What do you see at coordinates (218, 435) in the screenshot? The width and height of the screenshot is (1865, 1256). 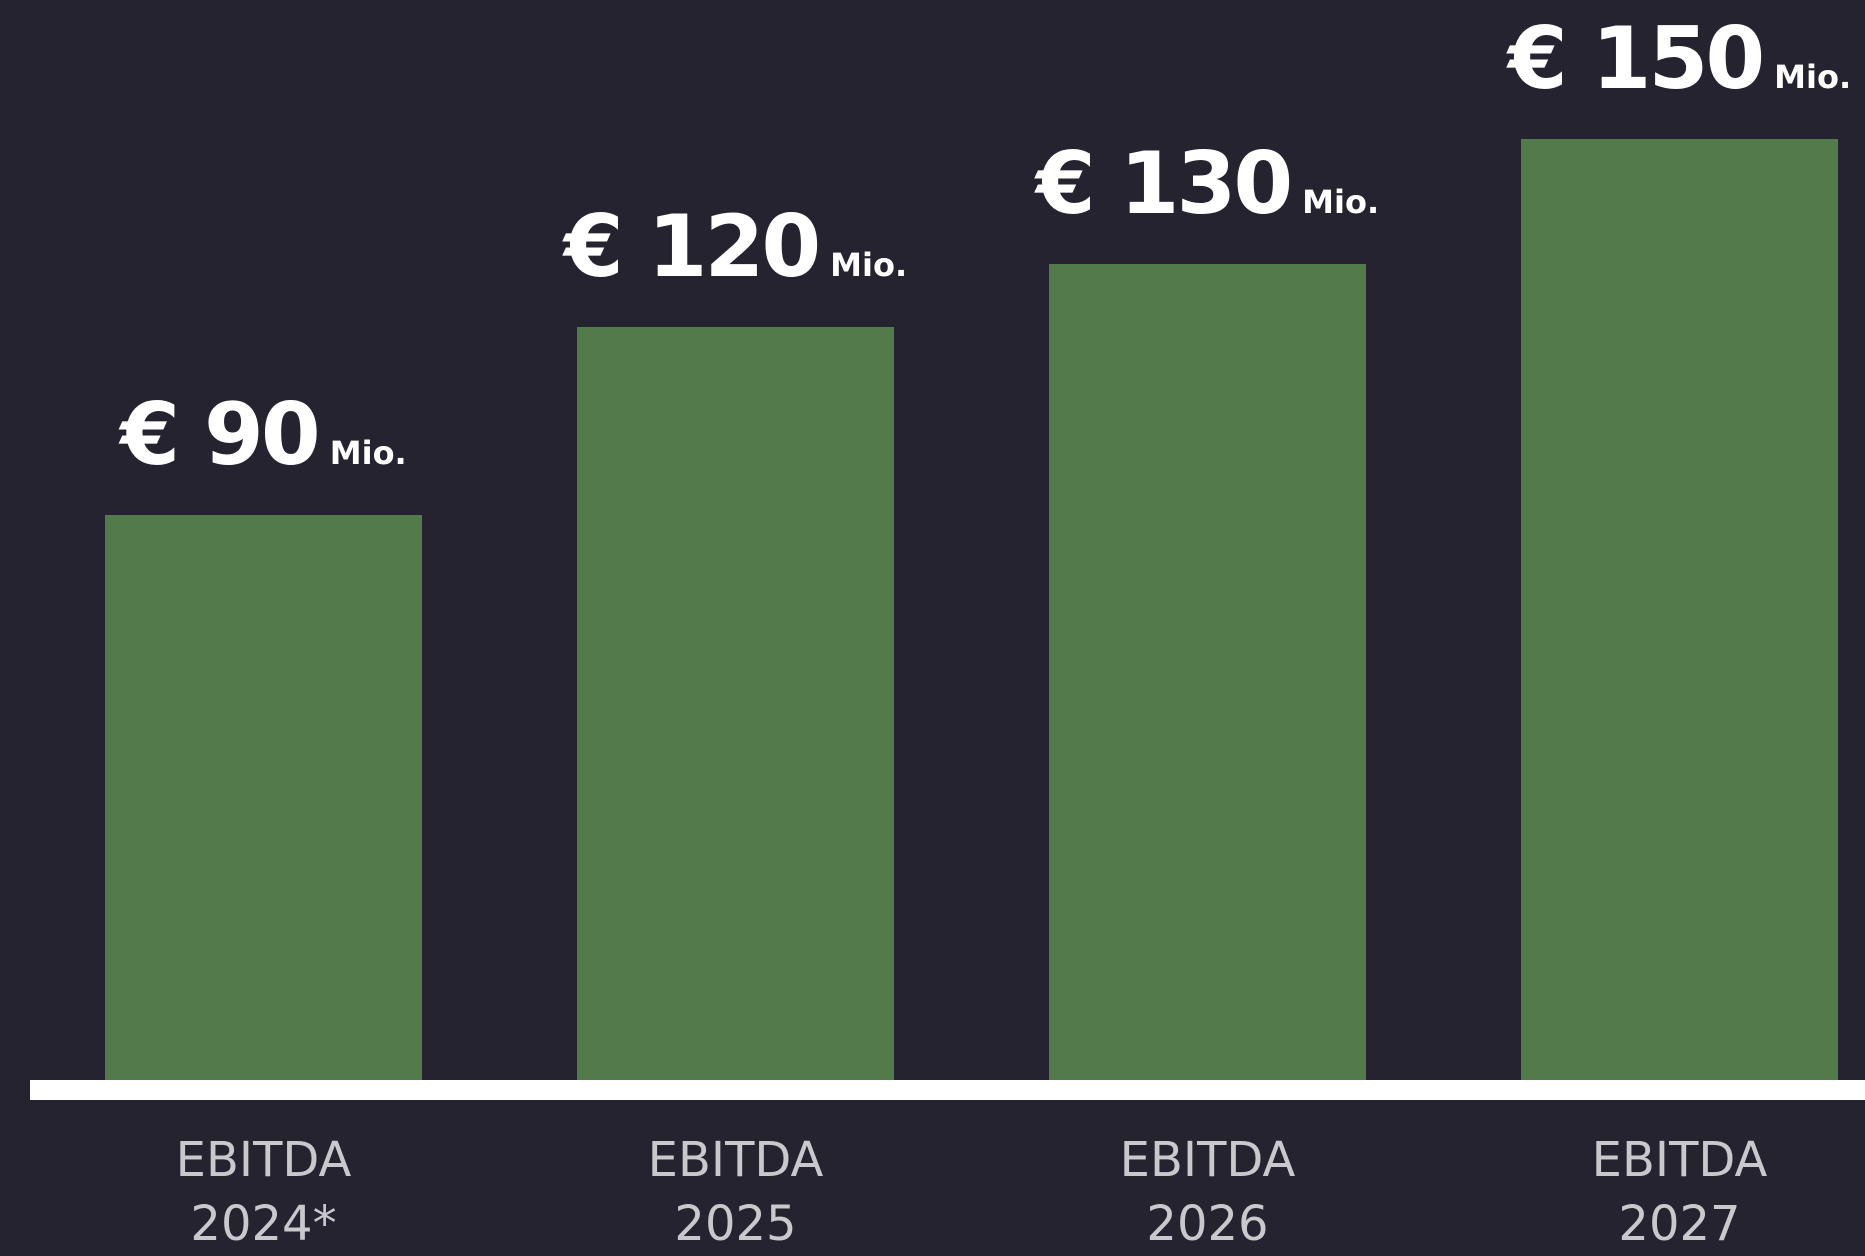 I see `value-label: € 90` at bounding box center [218, 435].